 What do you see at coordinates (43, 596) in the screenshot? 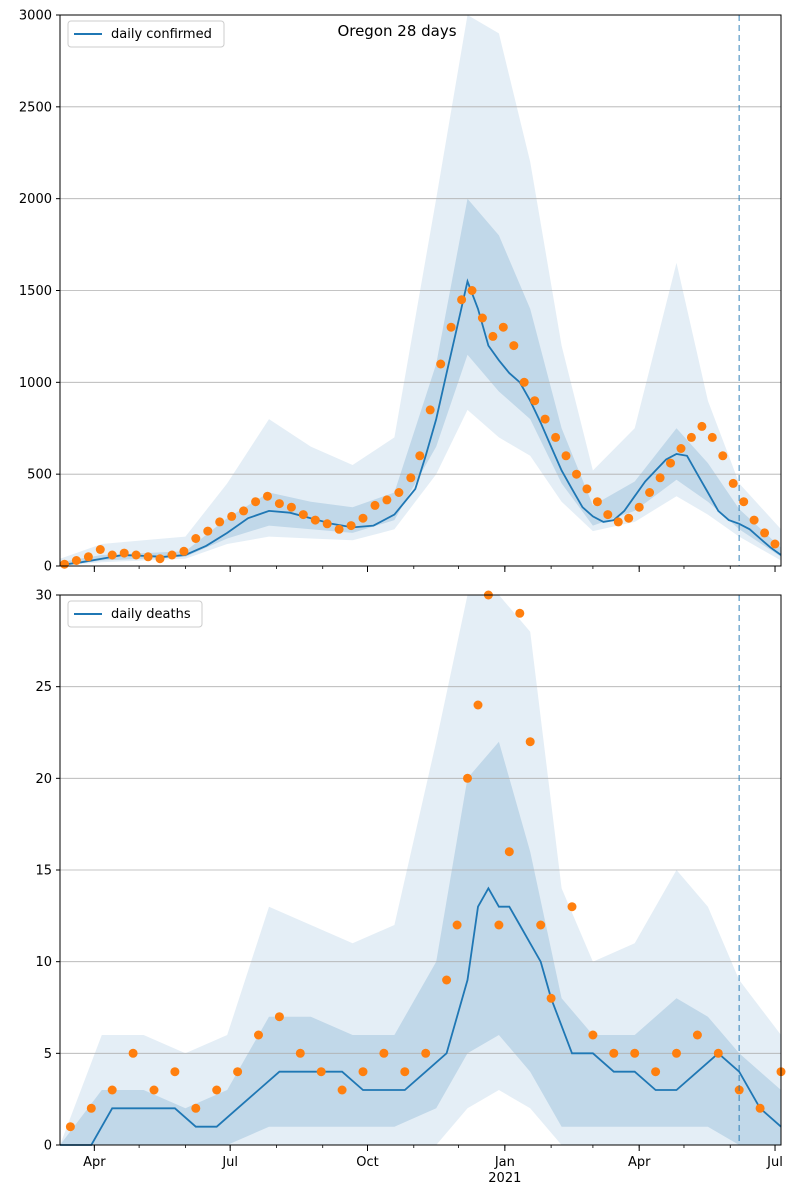
I see `y-tick-label: 30` at bounding box center [43, 596].